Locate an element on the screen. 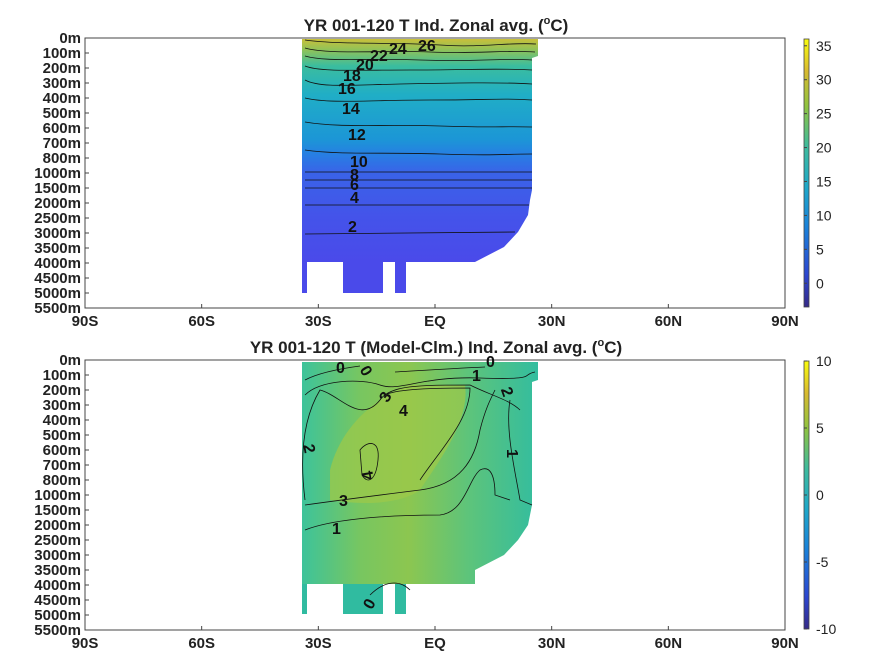  colorbar-tick-label: 0 is located at coordinates (820, 495).